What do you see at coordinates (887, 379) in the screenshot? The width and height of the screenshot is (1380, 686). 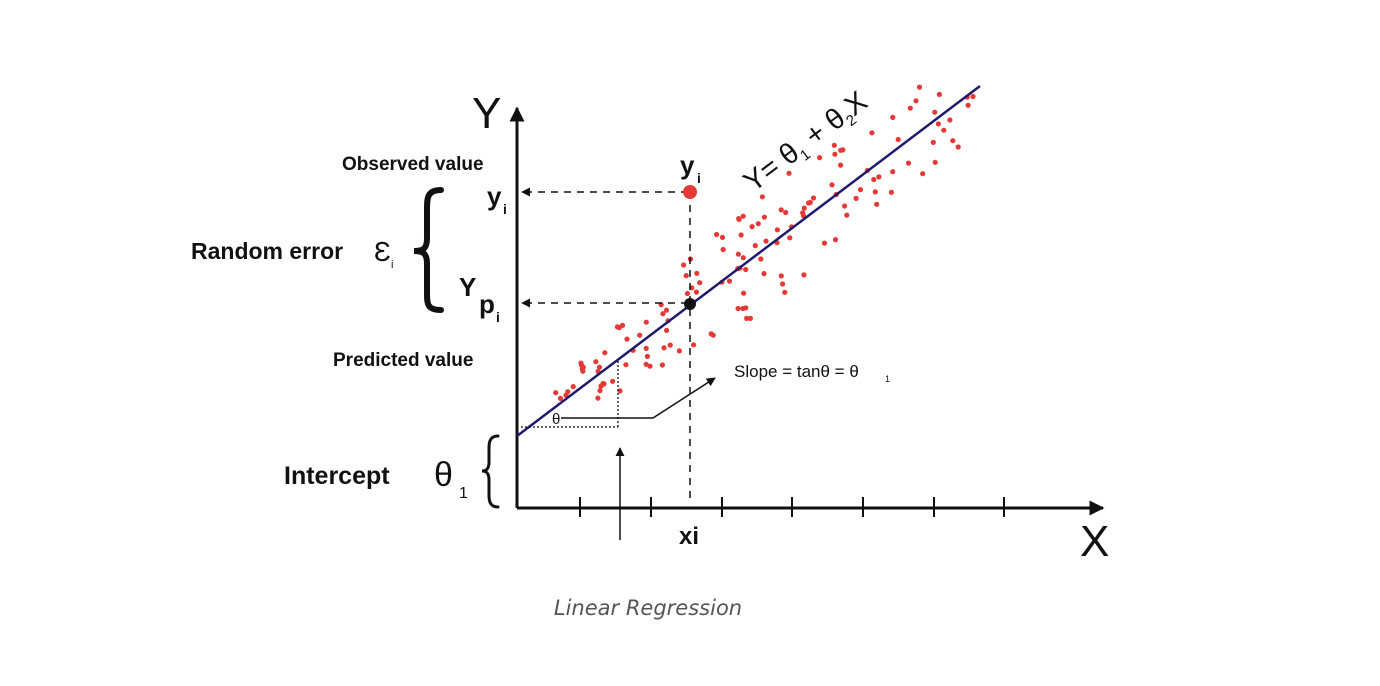 I see `slope-sub: 1` at bounding box center [887, 379].